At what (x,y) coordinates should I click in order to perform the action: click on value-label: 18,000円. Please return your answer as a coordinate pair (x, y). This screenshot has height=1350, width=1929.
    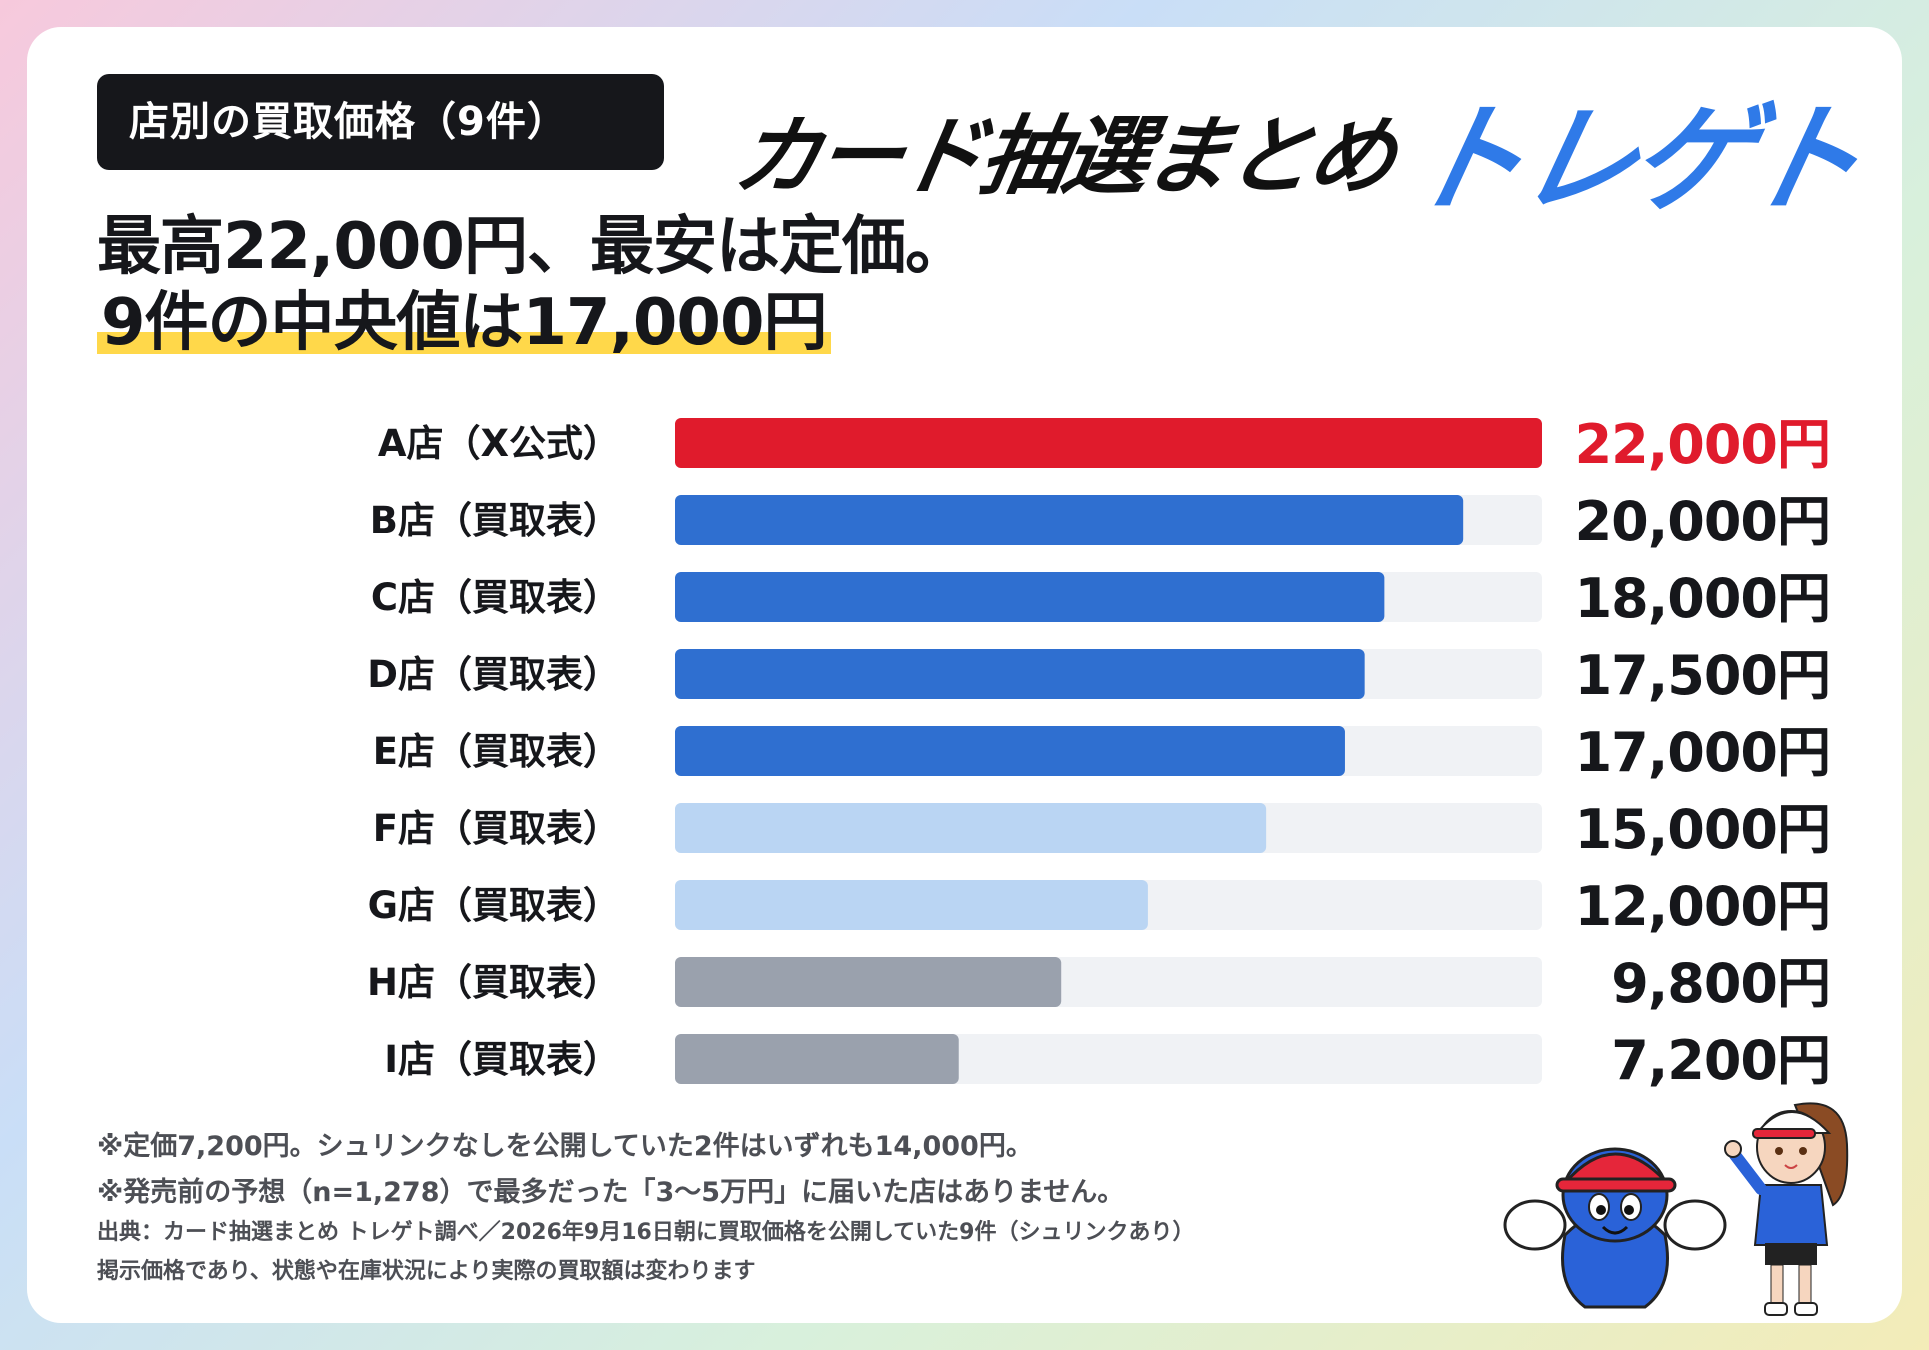
    Looking at the image, I should click on (1702, 598).